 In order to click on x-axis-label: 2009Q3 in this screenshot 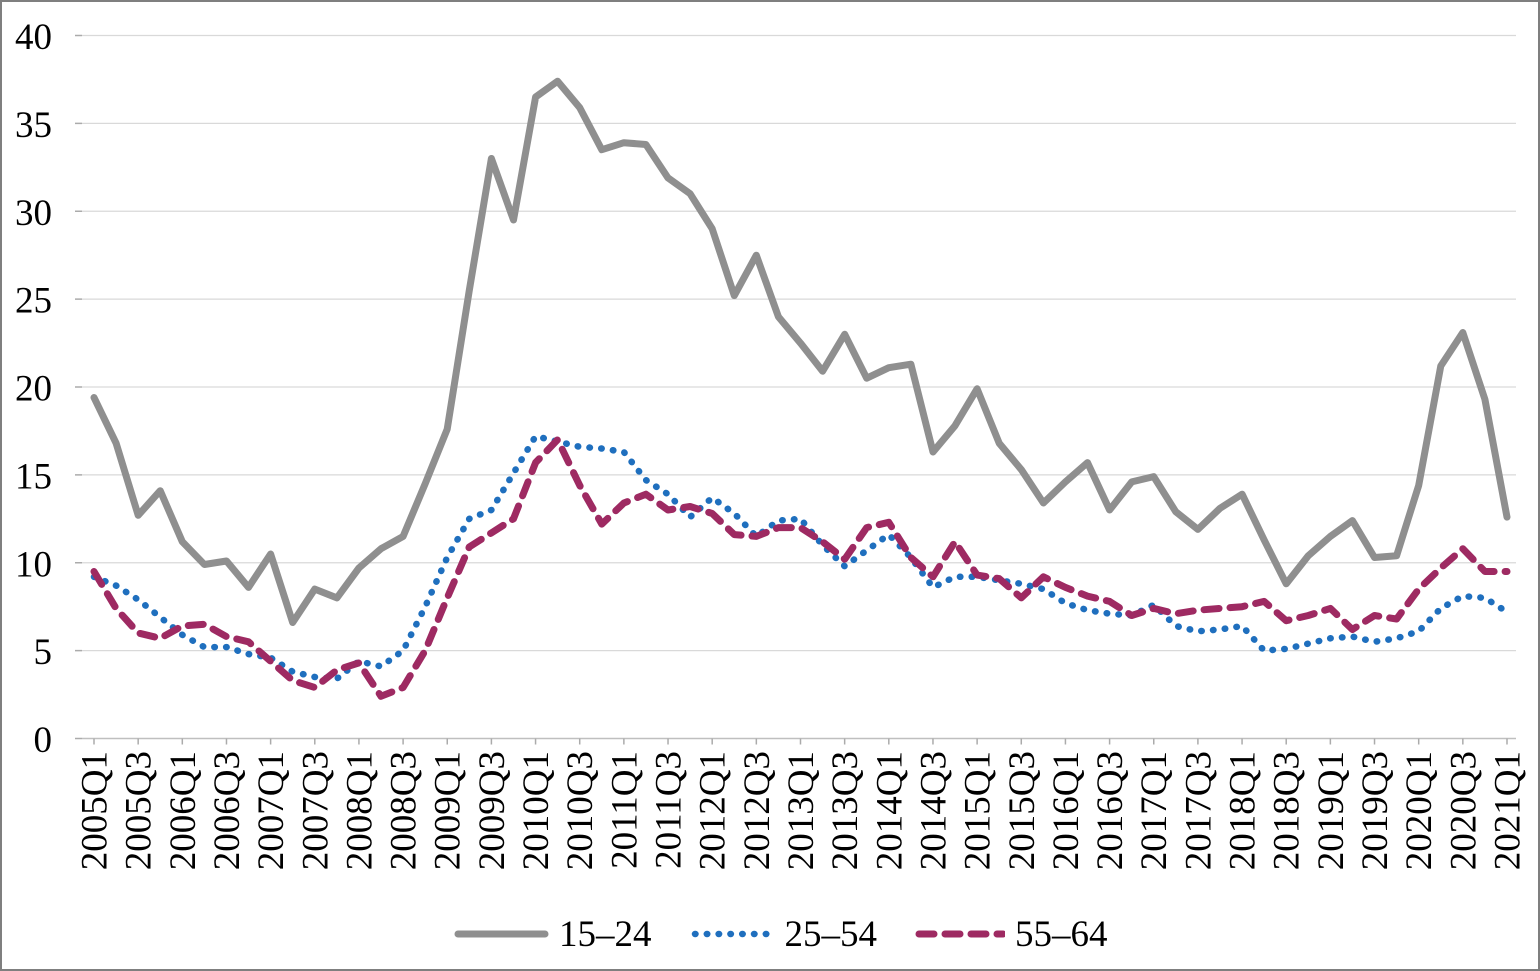, I will do `click(492, 810)`.